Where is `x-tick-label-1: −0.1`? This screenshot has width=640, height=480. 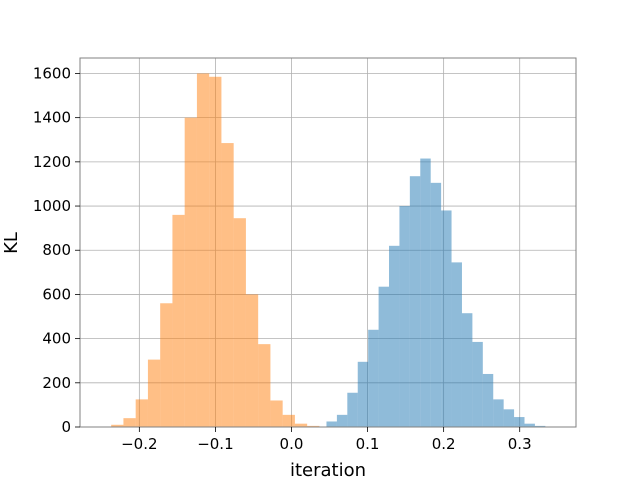 x-tick-label-1: −0.1 is located at coordinates (215, 444).